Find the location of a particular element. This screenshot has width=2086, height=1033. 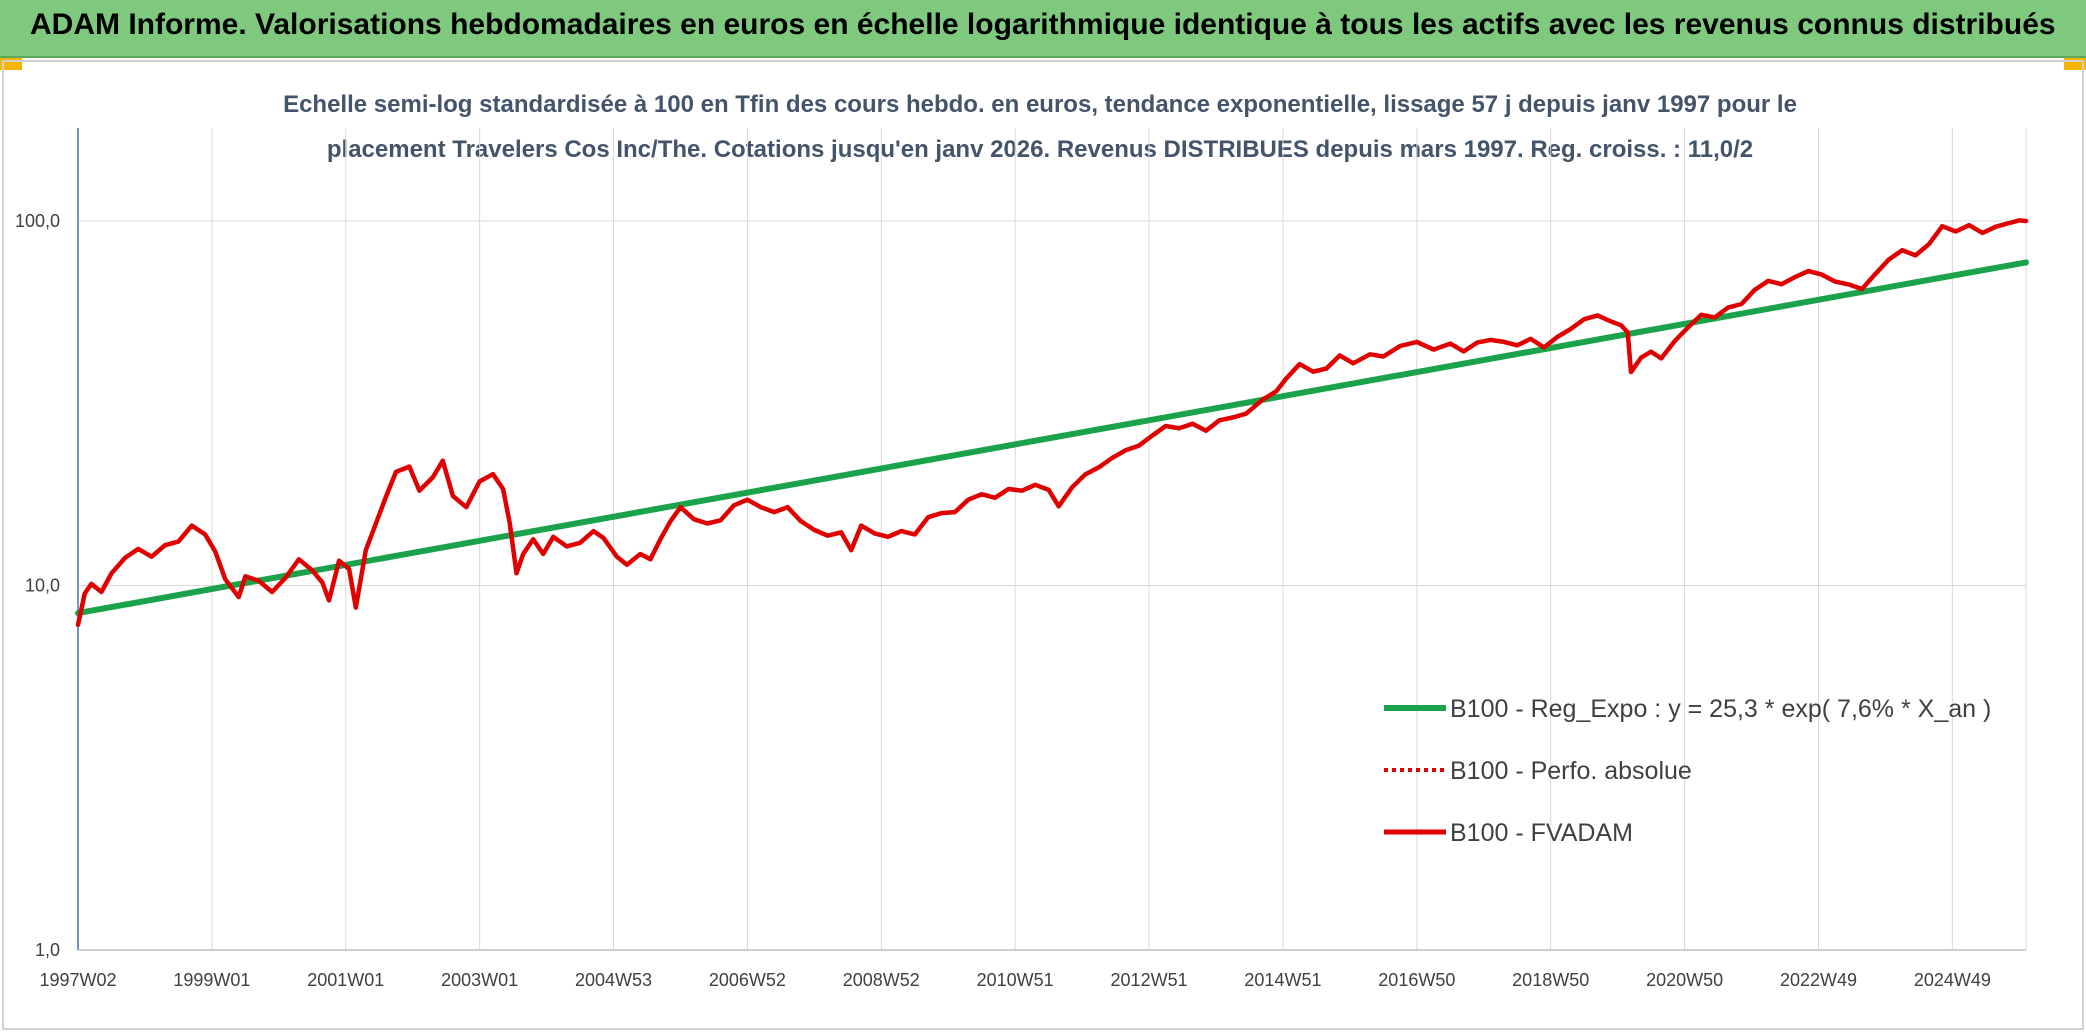

x-tick-label: 2004W53 is located at coordinates (613, 980).